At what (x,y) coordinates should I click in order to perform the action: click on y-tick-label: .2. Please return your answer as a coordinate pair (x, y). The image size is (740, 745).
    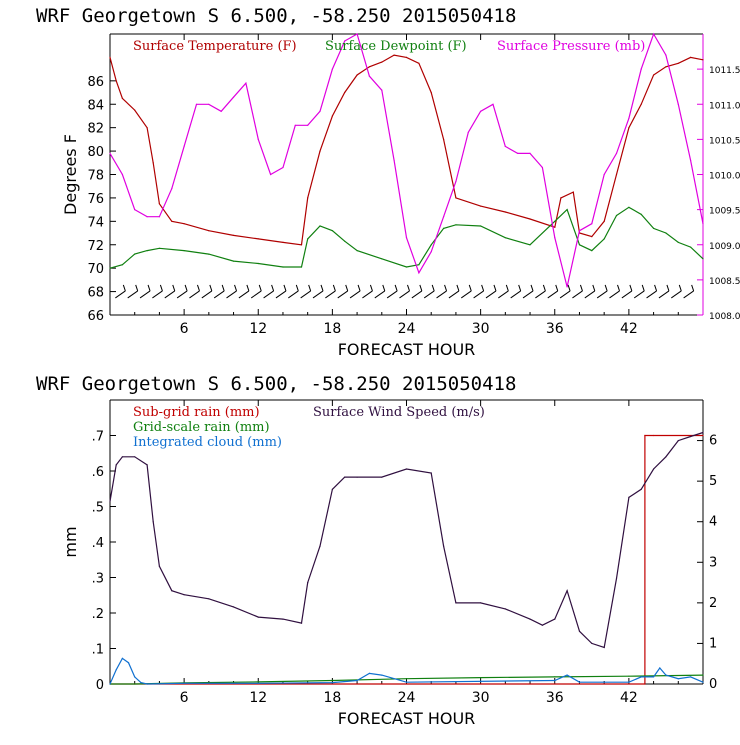
    Looking at the image, I should click on (98, 614).